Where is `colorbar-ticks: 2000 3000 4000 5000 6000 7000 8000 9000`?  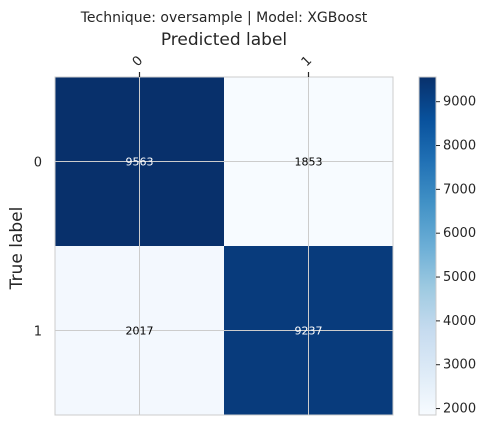
colorbar-ticks: 2000 3000 4000 5000 6000 7000 8000 9000 is located at coordinates (456, 256).